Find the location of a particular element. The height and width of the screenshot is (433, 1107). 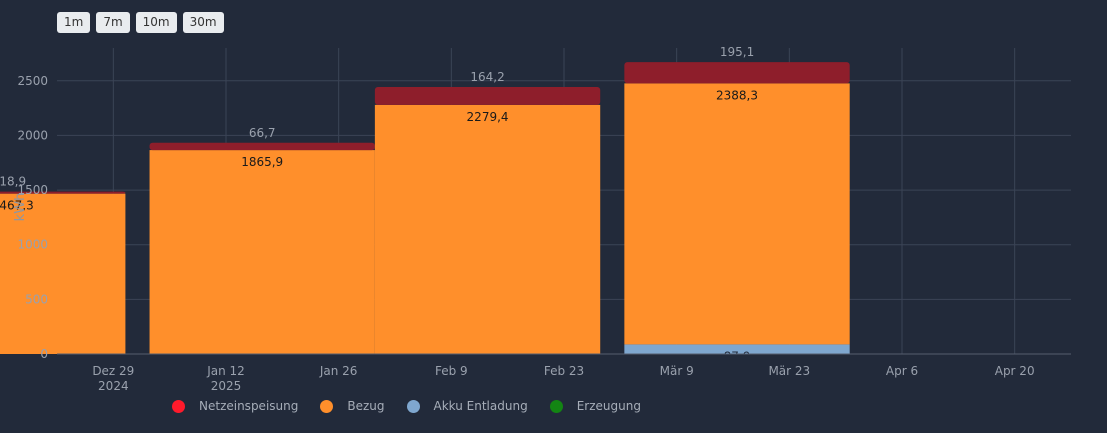

legend-item-erzeugung: Erzeugung is located at coordinates (595, 406).